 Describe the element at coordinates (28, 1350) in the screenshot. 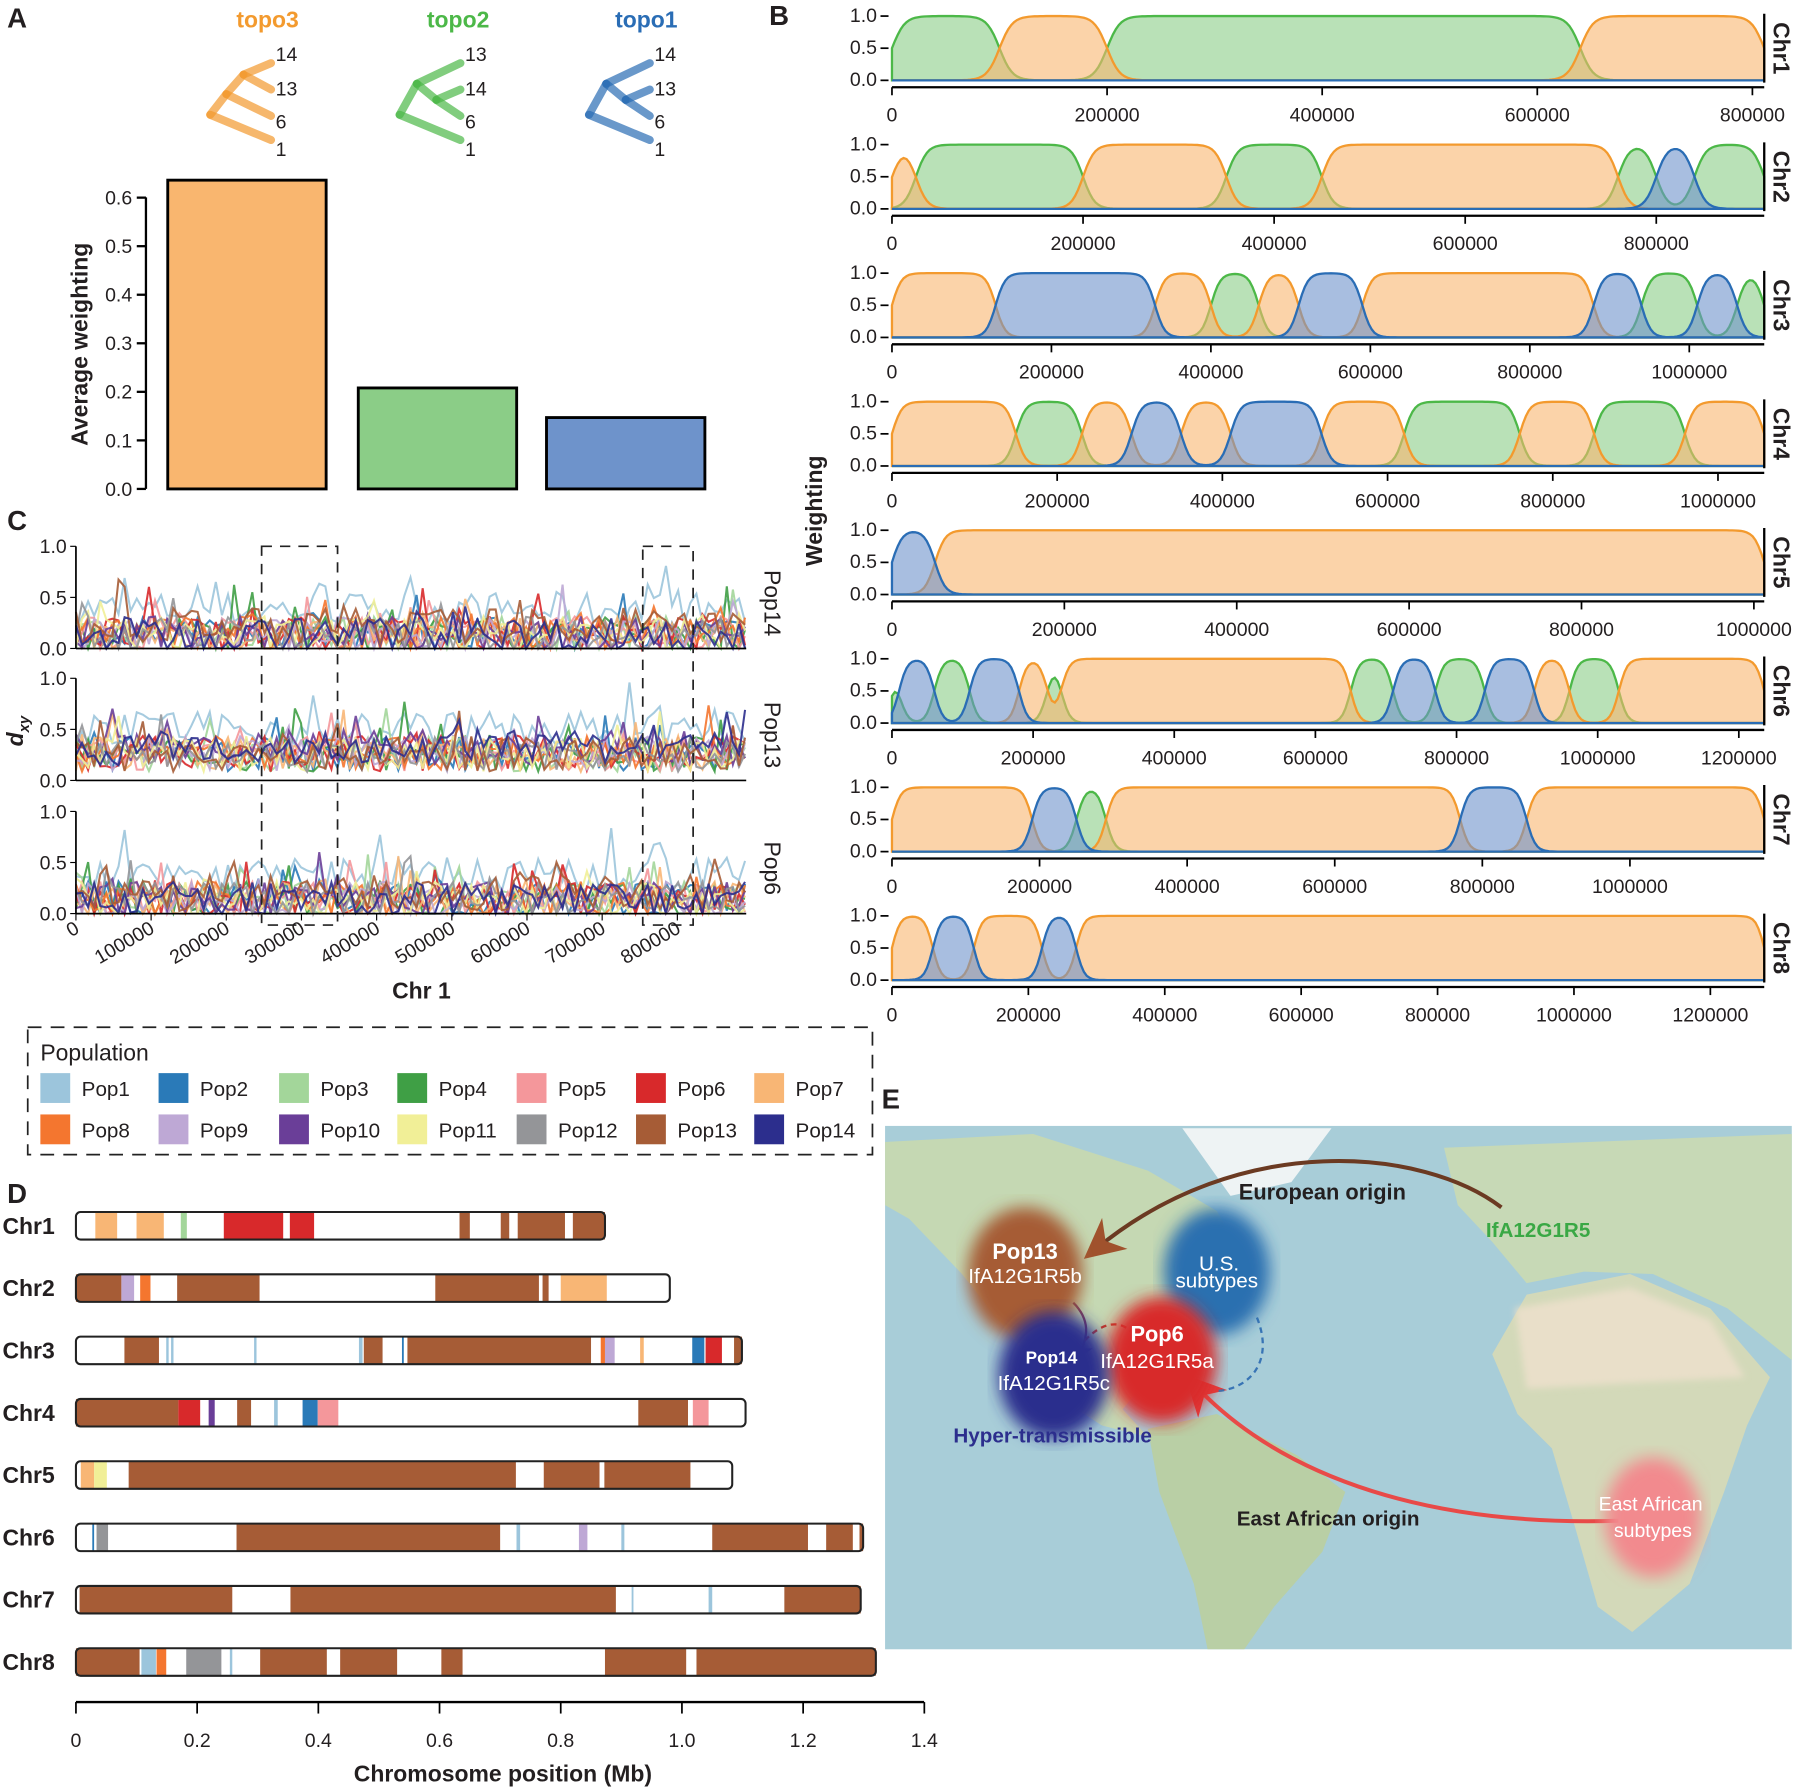

I see `chromosome-label: Chr3` at that location.